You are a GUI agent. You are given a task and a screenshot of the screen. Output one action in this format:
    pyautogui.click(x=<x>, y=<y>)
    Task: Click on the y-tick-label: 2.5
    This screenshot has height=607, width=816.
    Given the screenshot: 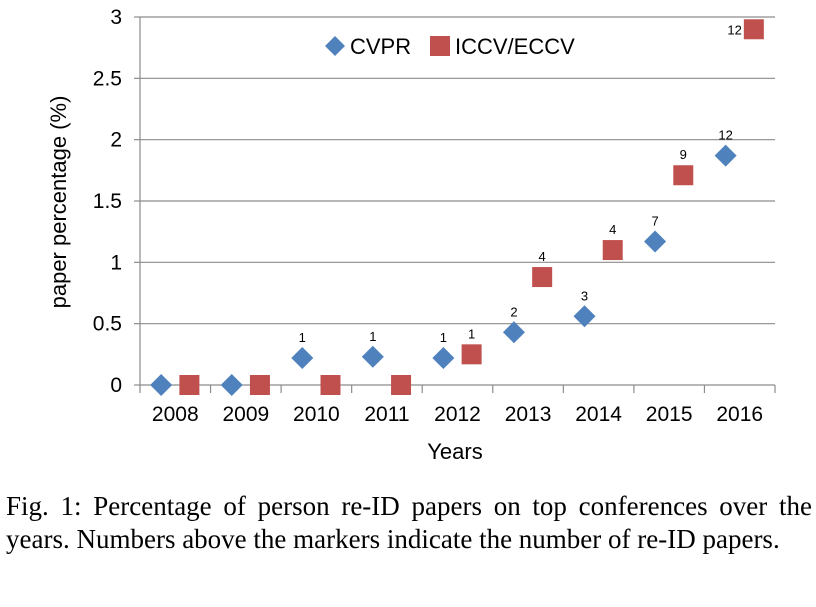 What is the action you would take?
    pyautogui.click(x=107, y=78)
    